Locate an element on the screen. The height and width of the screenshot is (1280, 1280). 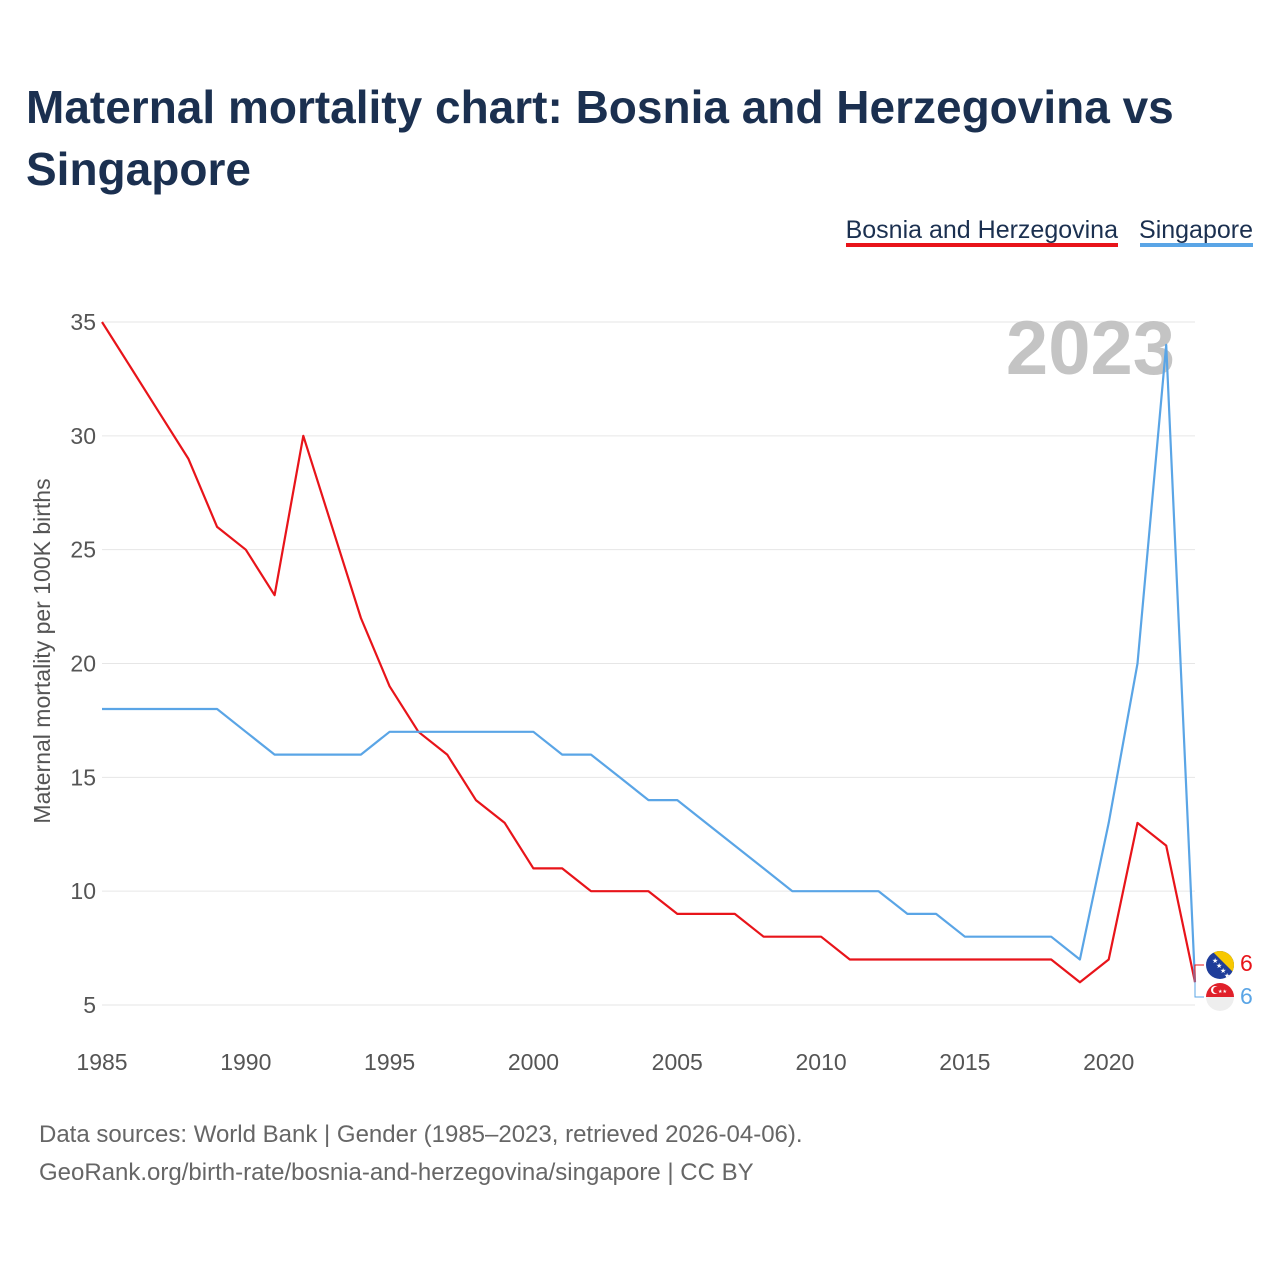
y-tick-label-5: 5 is located at coordinates (89, 1005).